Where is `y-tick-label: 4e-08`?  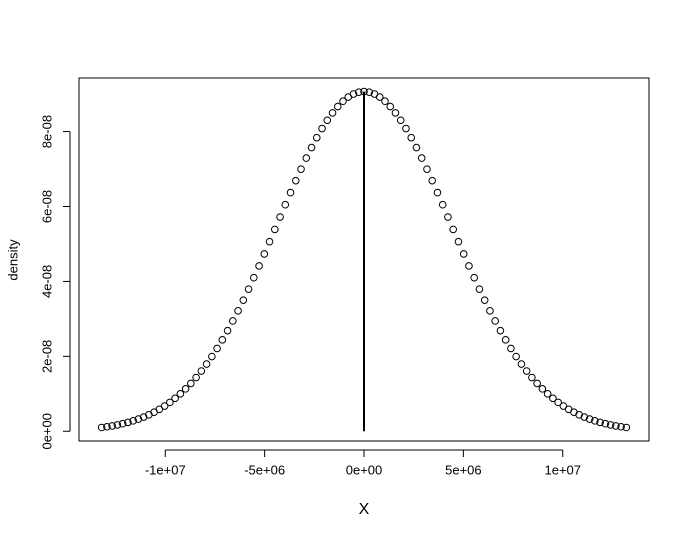 y-tick-label: 4e-08 is located at coordinates (46, 281).